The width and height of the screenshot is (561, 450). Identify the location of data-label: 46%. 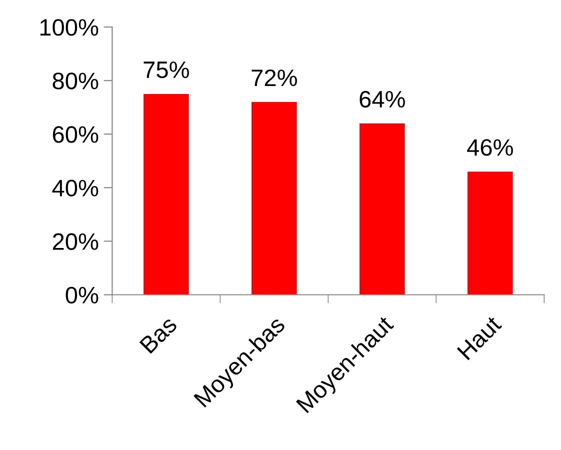
(490, 147).